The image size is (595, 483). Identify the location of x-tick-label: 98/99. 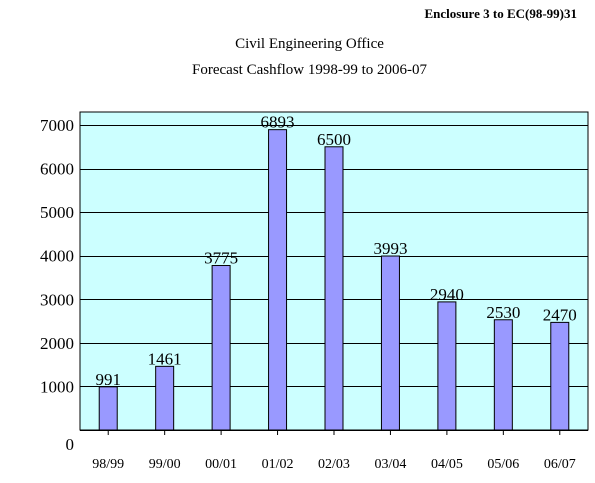
(108, 464).